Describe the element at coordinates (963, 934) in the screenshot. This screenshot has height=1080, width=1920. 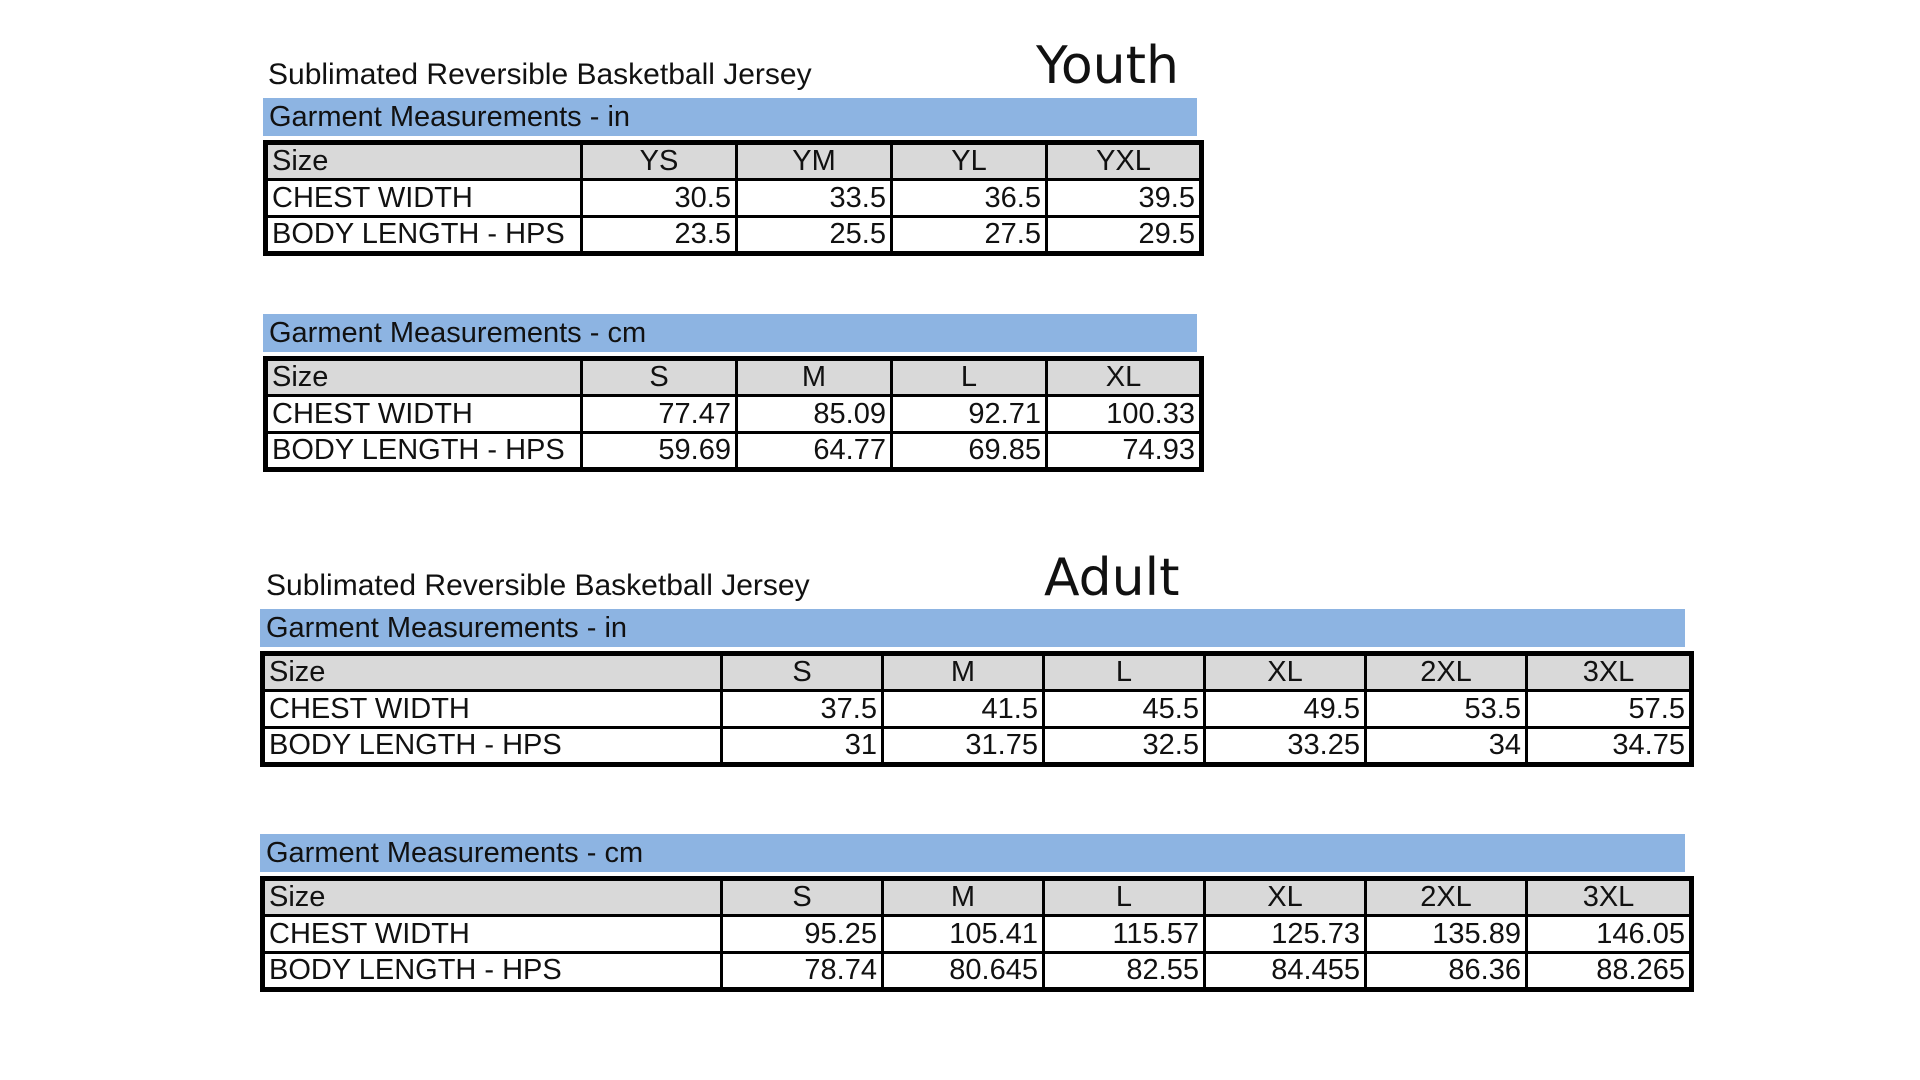
I see `value-cell: 105.41` at that location.